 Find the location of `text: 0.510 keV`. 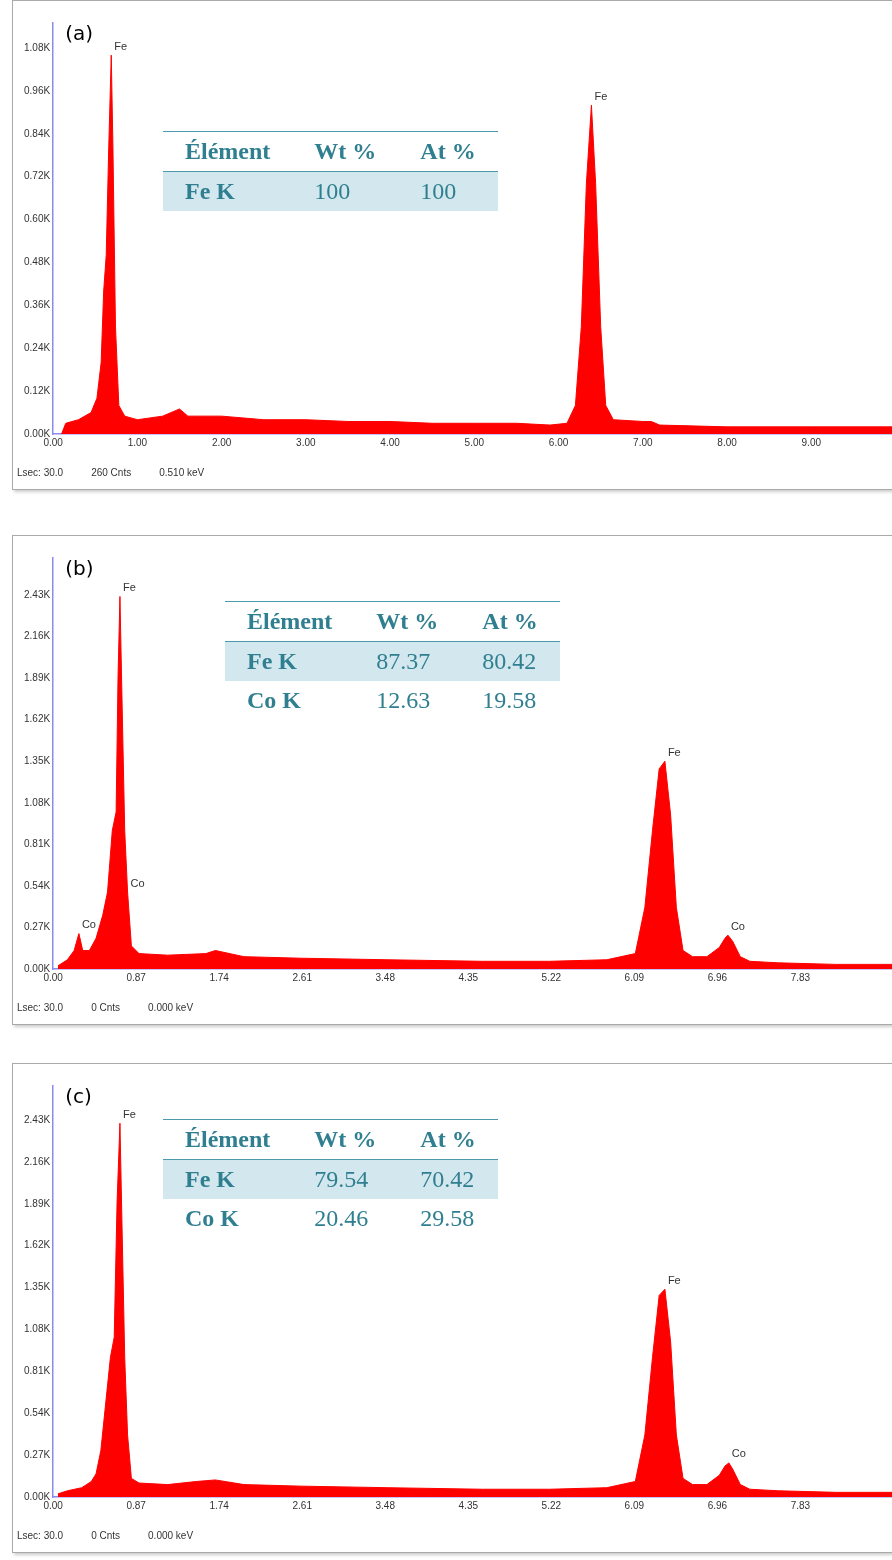

text: 0.510 keV is located at coordinates (182, 472).